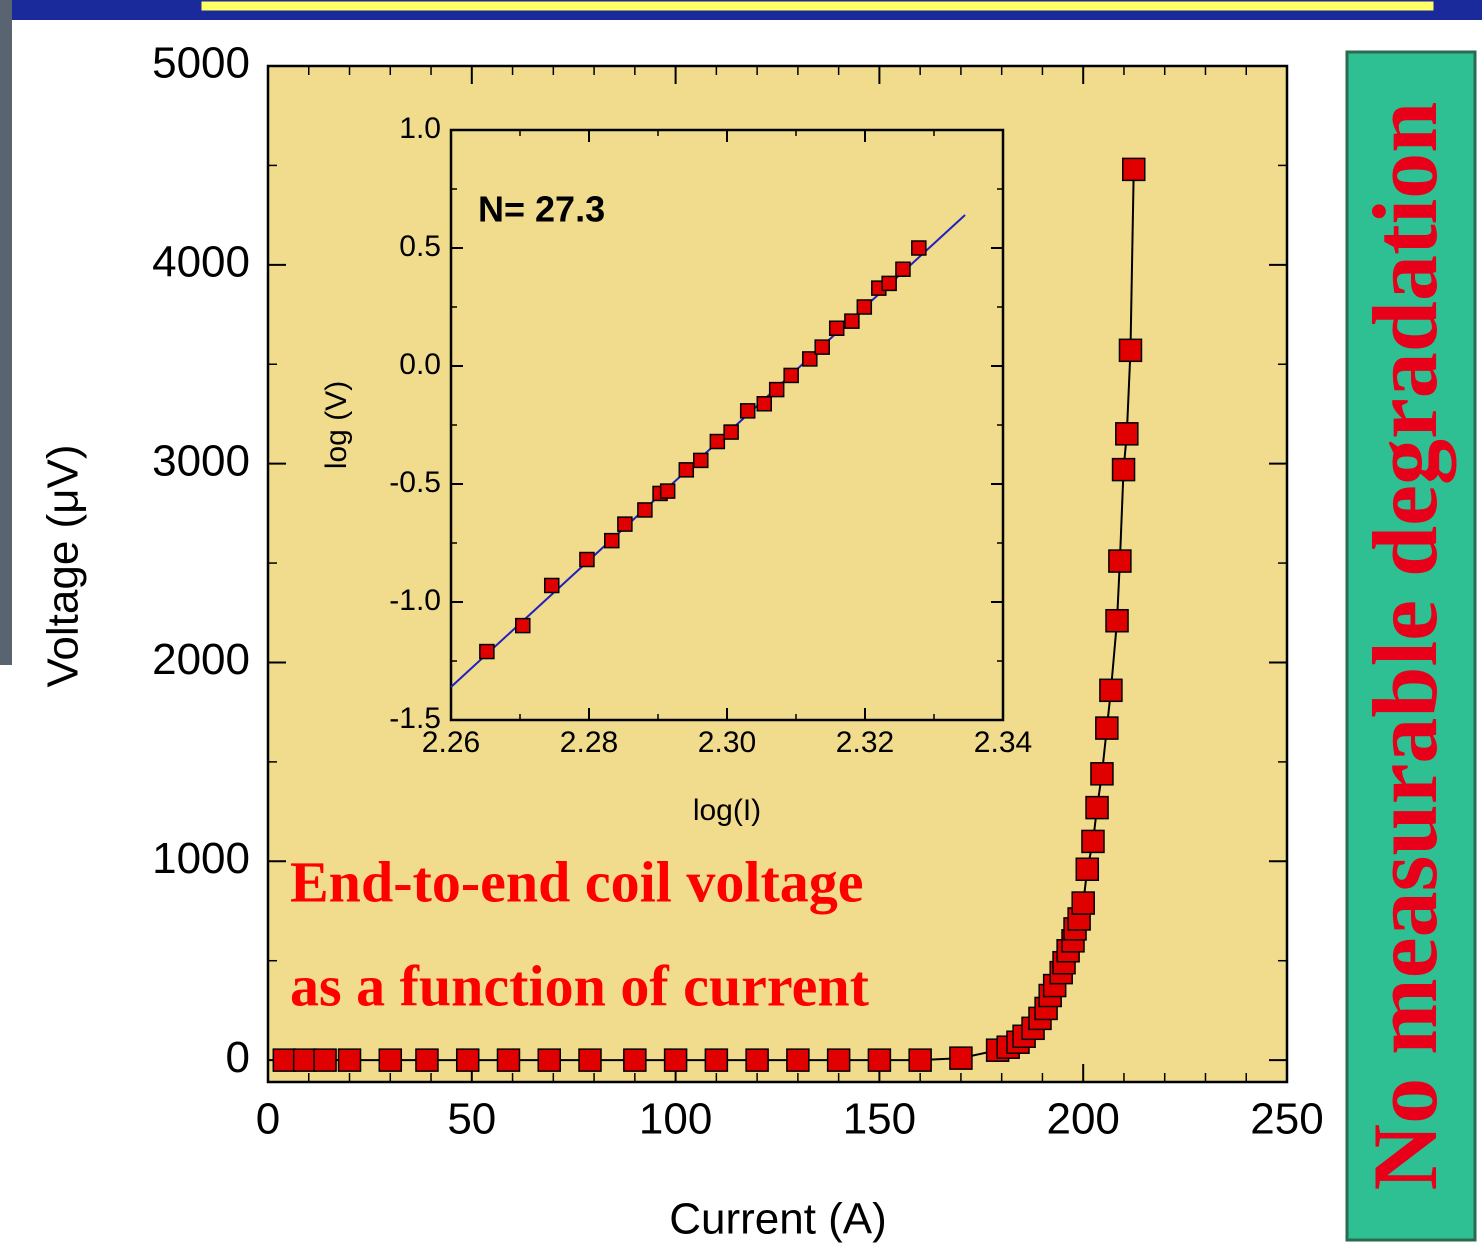 This screenshot has width=1482, height=1256. What do you see at coordinates (420, 246) in the screenshot?
I see `y-tick-label: 0.5` at bounding box center [420, 246].